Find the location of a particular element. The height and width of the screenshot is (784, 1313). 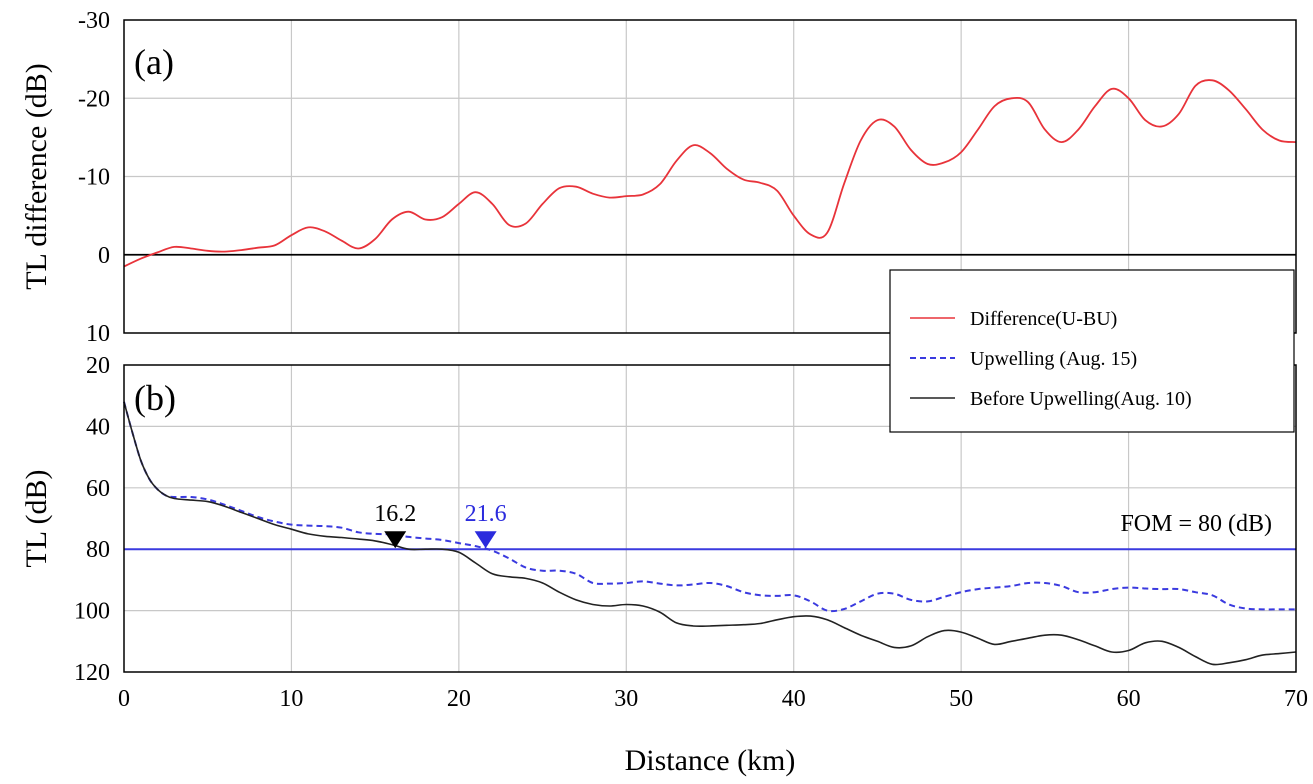

panel-b-y-tick-label: 80 is located at coordinates (98, 550).